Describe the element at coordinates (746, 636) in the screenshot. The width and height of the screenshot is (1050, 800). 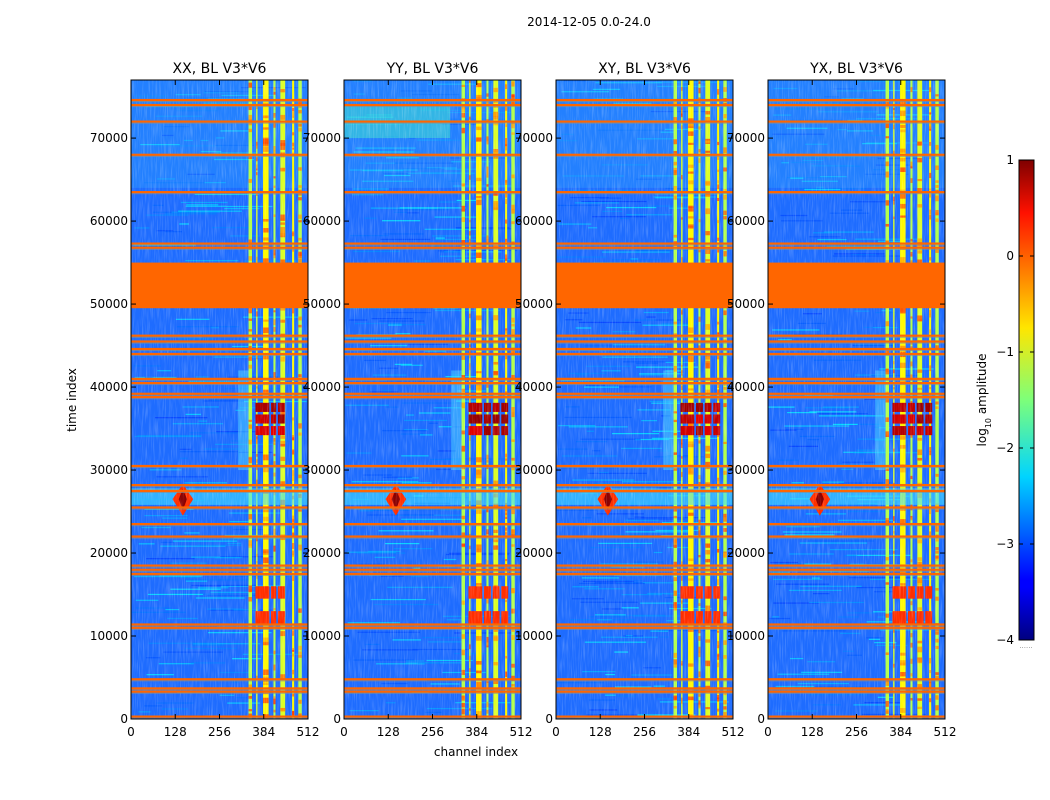
I see `y-tick-label: 10000` at that location.